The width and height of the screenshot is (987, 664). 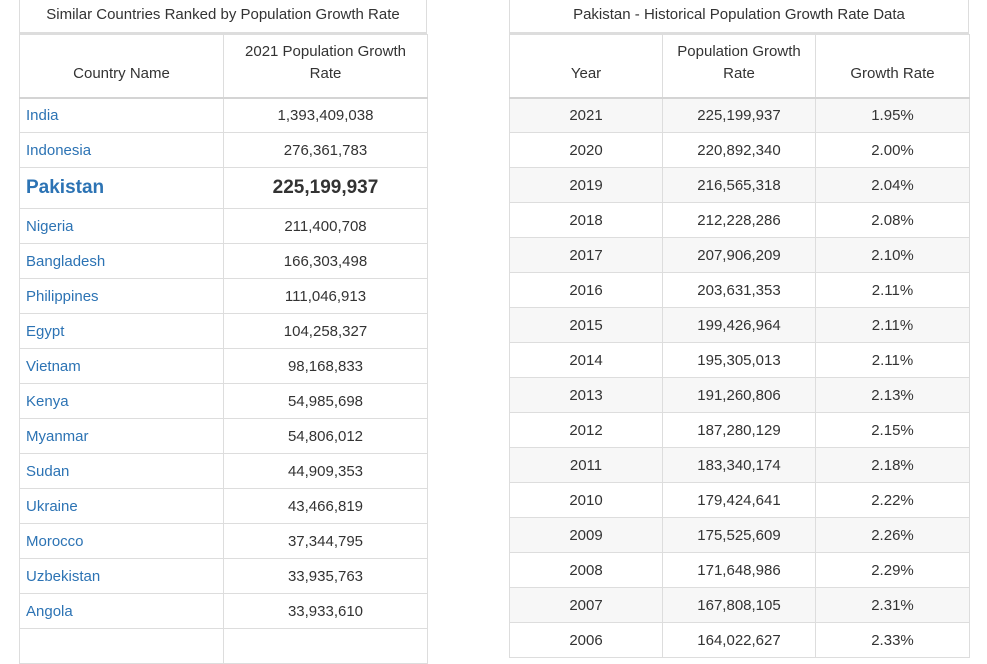 What do you see at coordinates (325, 226) in the screenshot?
I see `population-value: 211,400,708` at bounding box center [325, 226].